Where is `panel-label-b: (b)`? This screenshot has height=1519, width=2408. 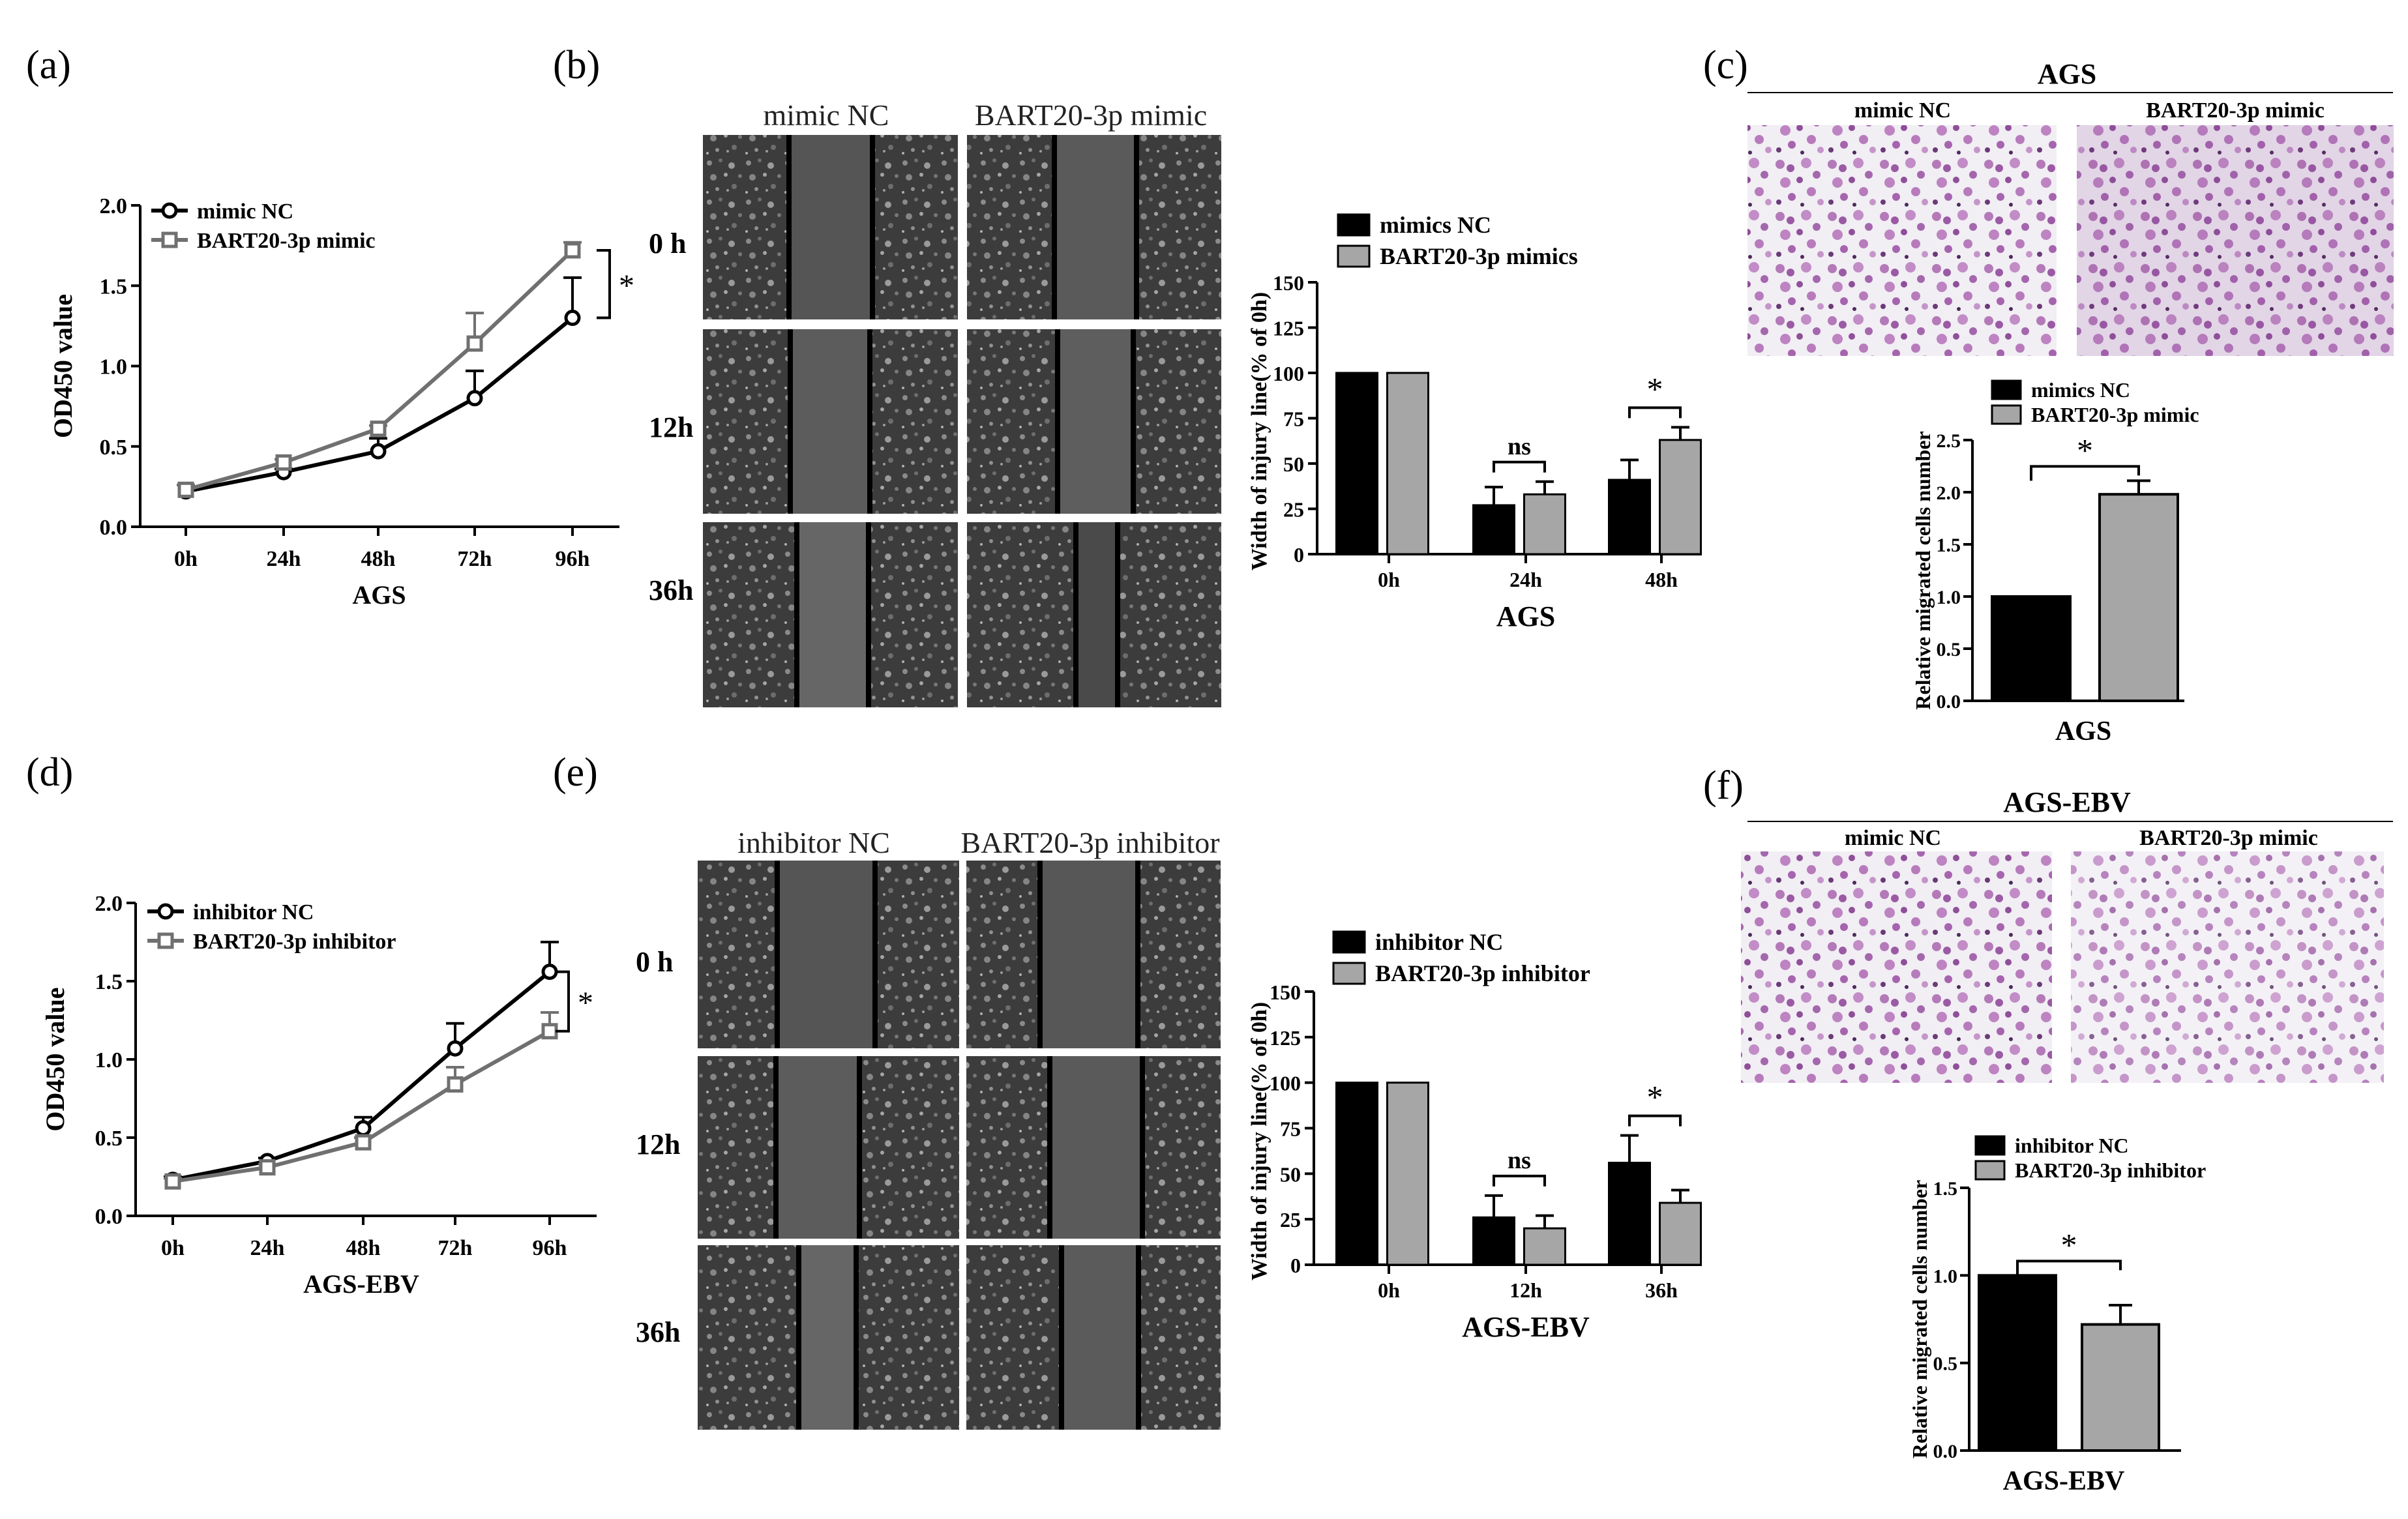
panel-label-b: (b) is located at coordinates (576, 65).